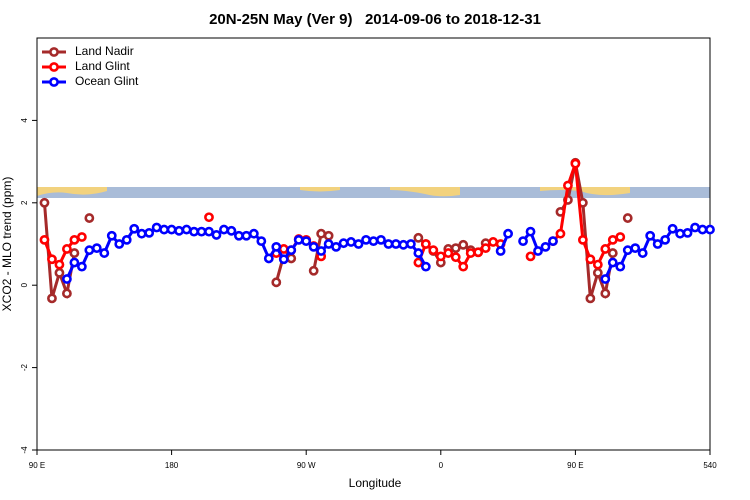 The width and height of the screenshot is (750, 500). I want to click on x-tick-label: 540, so click(710, 465).